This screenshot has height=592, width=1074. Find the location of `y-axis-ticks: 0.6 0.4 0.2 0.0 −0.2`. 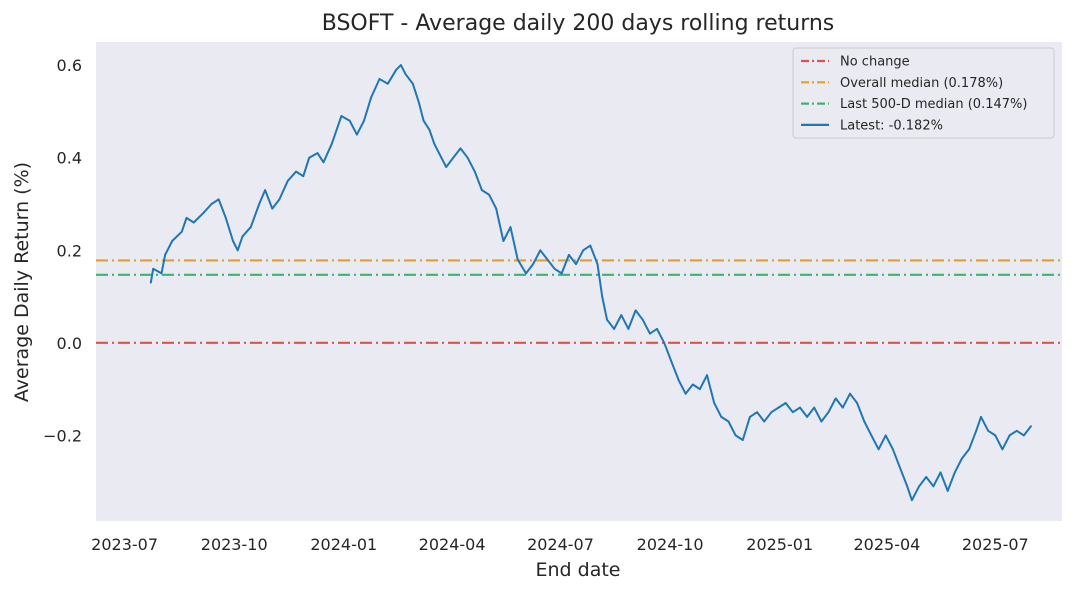

y-axis-ticks: 0.6 0.4 0.2 0.0 −0.2 is located at coordinates (62, 250).